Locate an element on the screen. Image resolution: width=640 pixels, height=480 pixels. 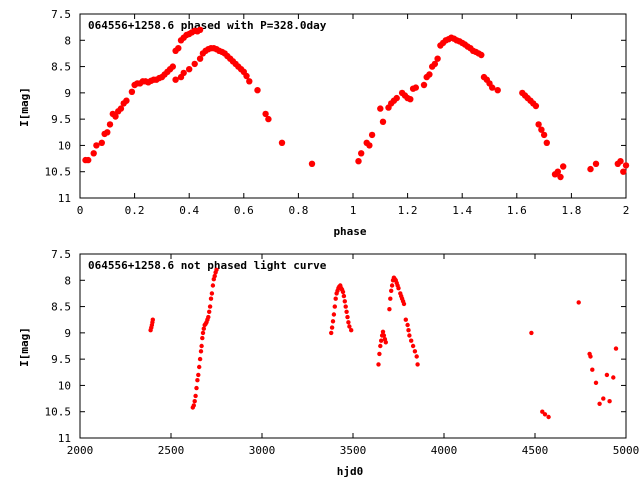
x-tick-label: 4000 is located at coordinates (444, 450).